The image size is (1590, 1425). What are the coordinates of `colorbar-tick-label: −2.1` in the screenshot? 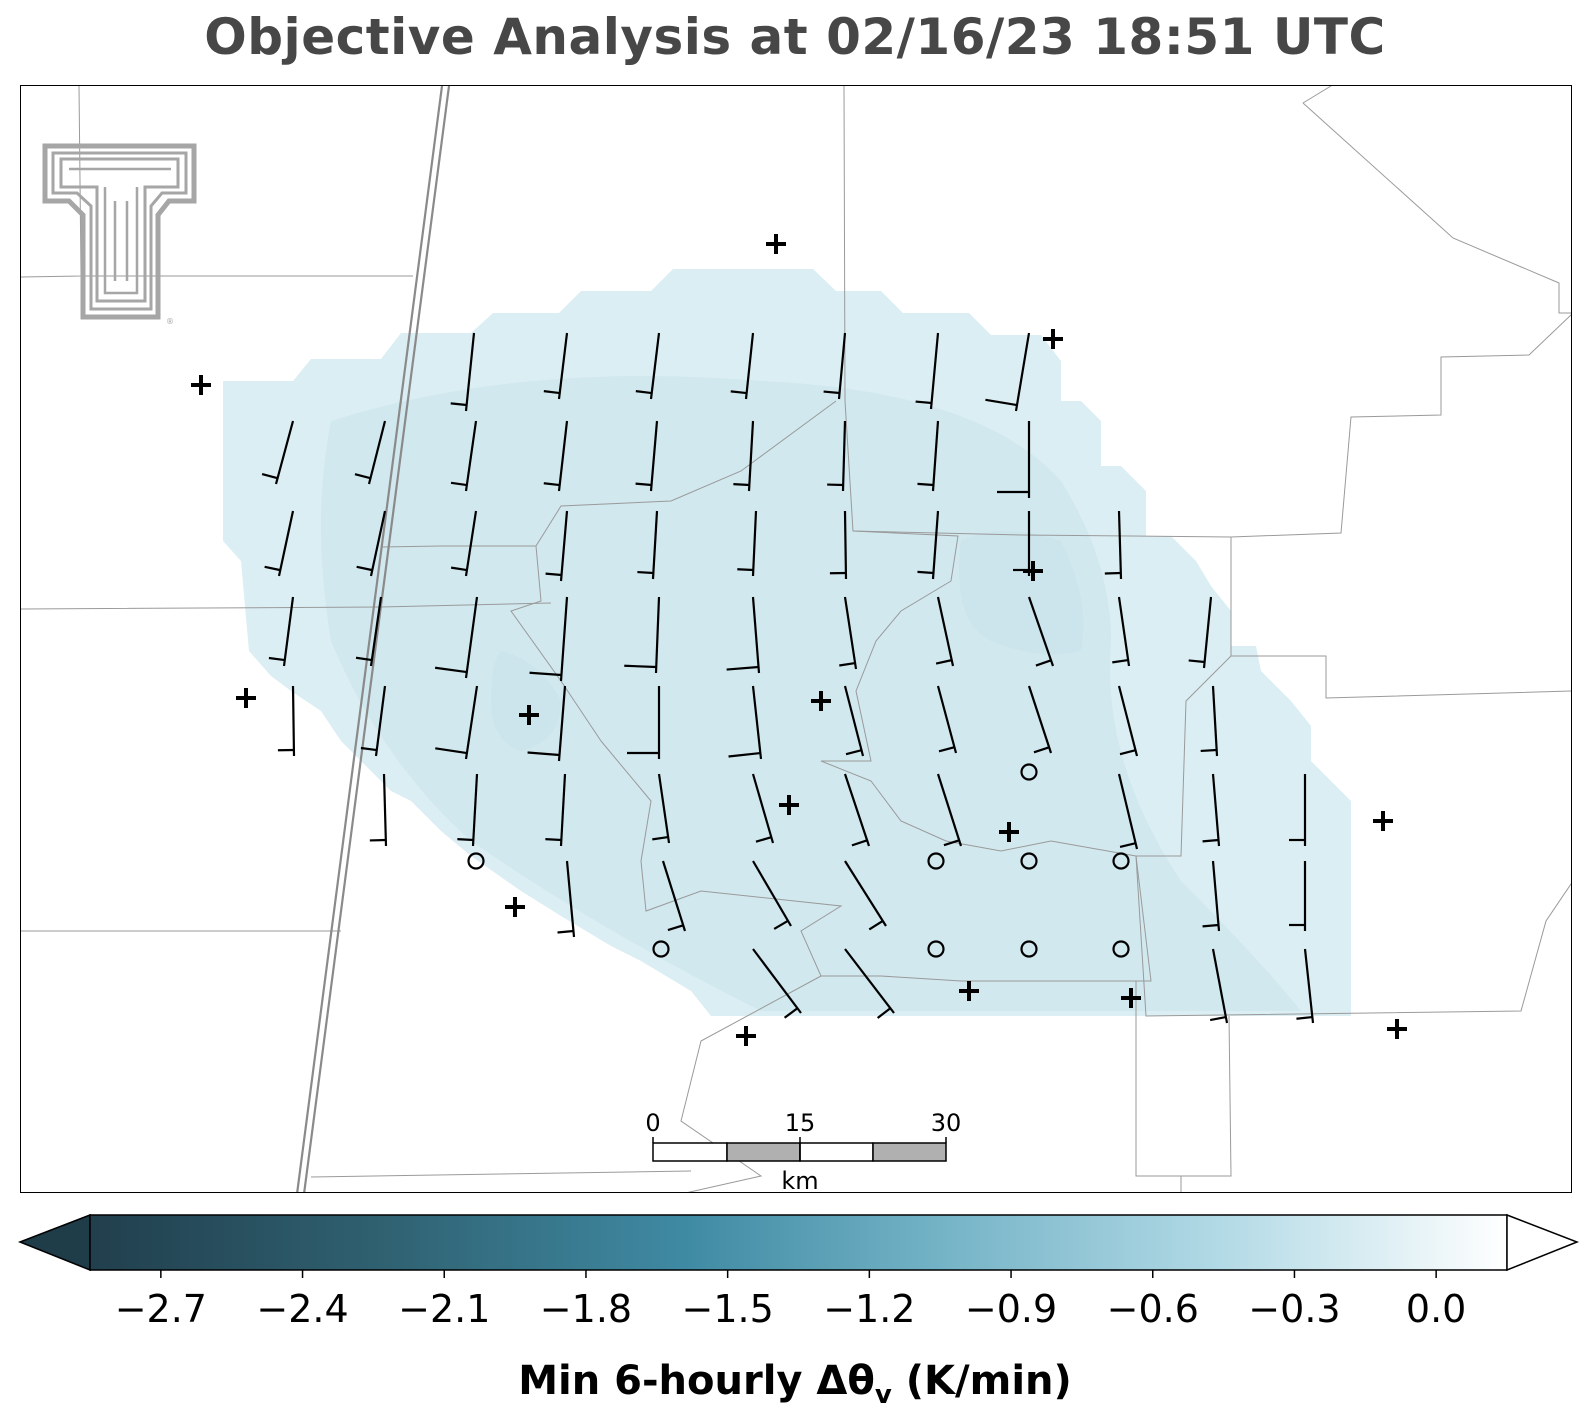 It's located at (444, 1309).